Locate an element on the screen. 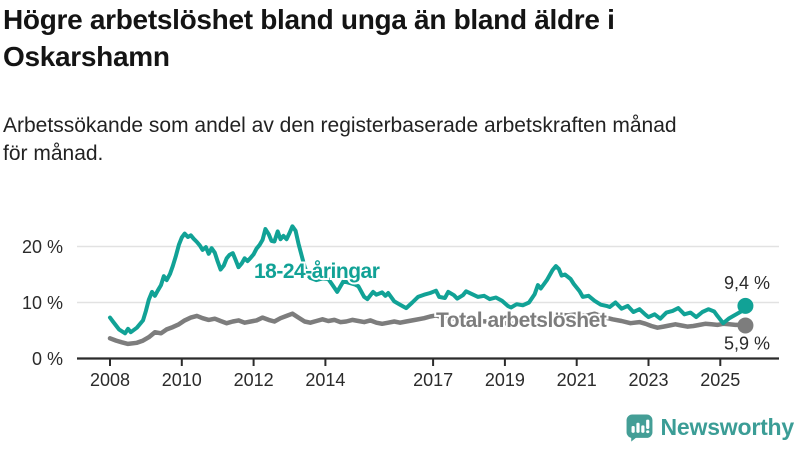 Image resolution: width=800 pixels, height=450 pixels. x-tick-label-2008: 2008 is located at coordinates (110, 380).